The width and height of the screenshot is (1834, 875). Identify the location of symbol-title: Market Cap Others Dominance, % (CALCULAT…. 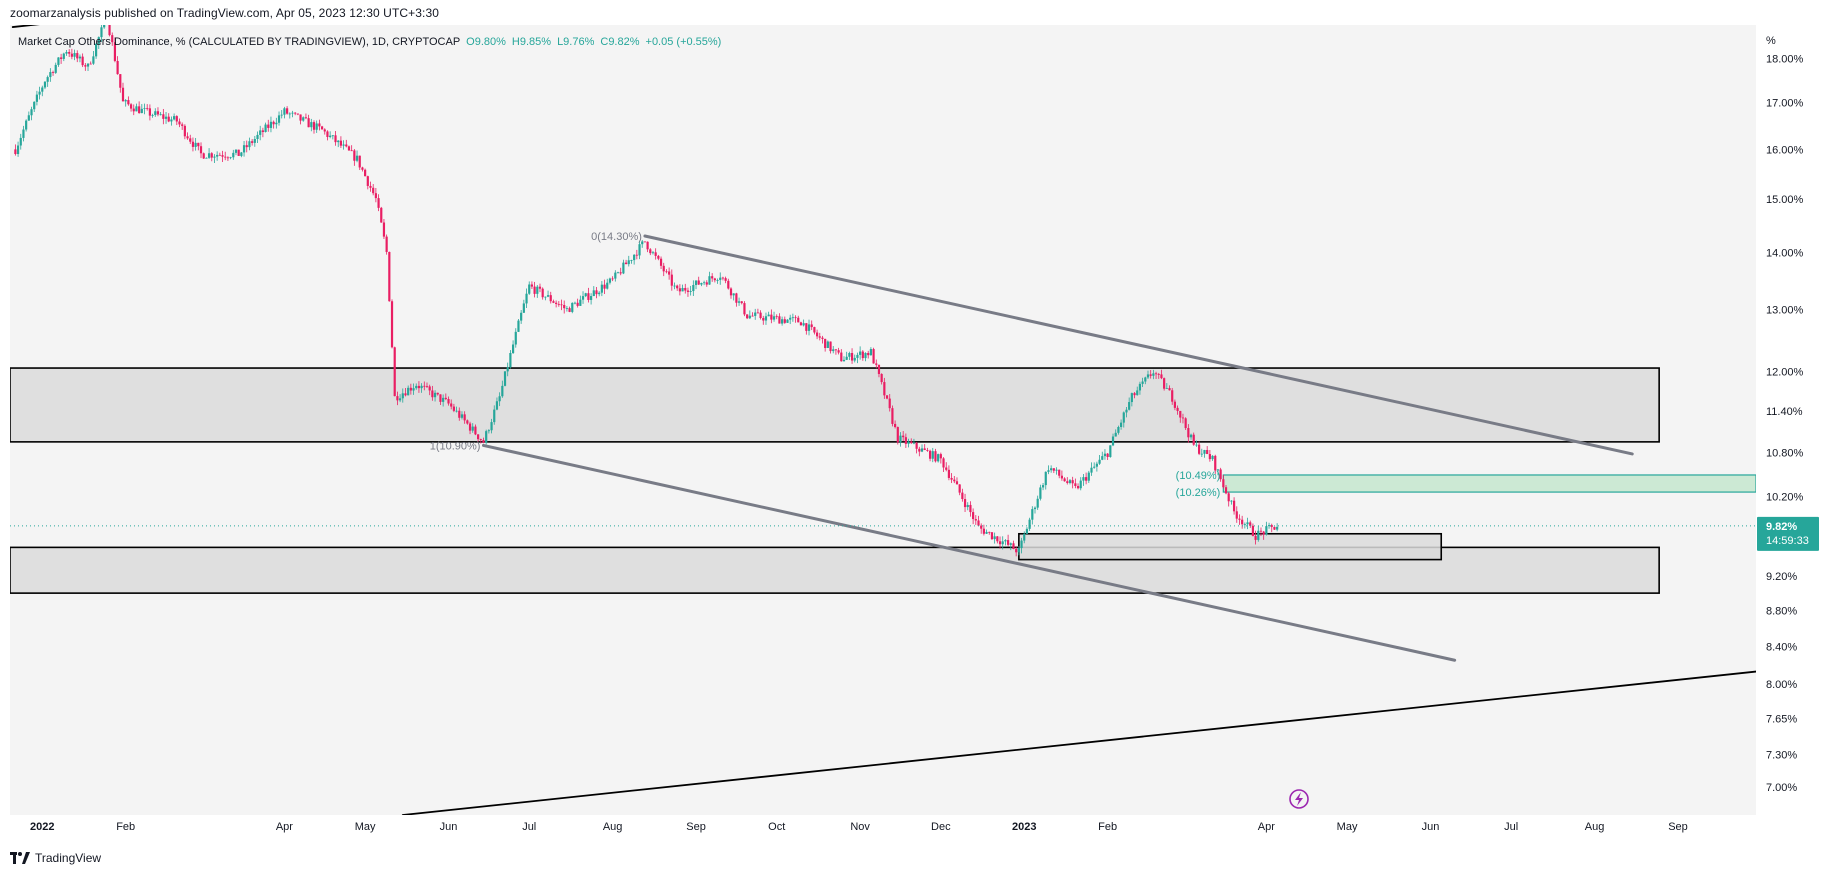
(239, 42).